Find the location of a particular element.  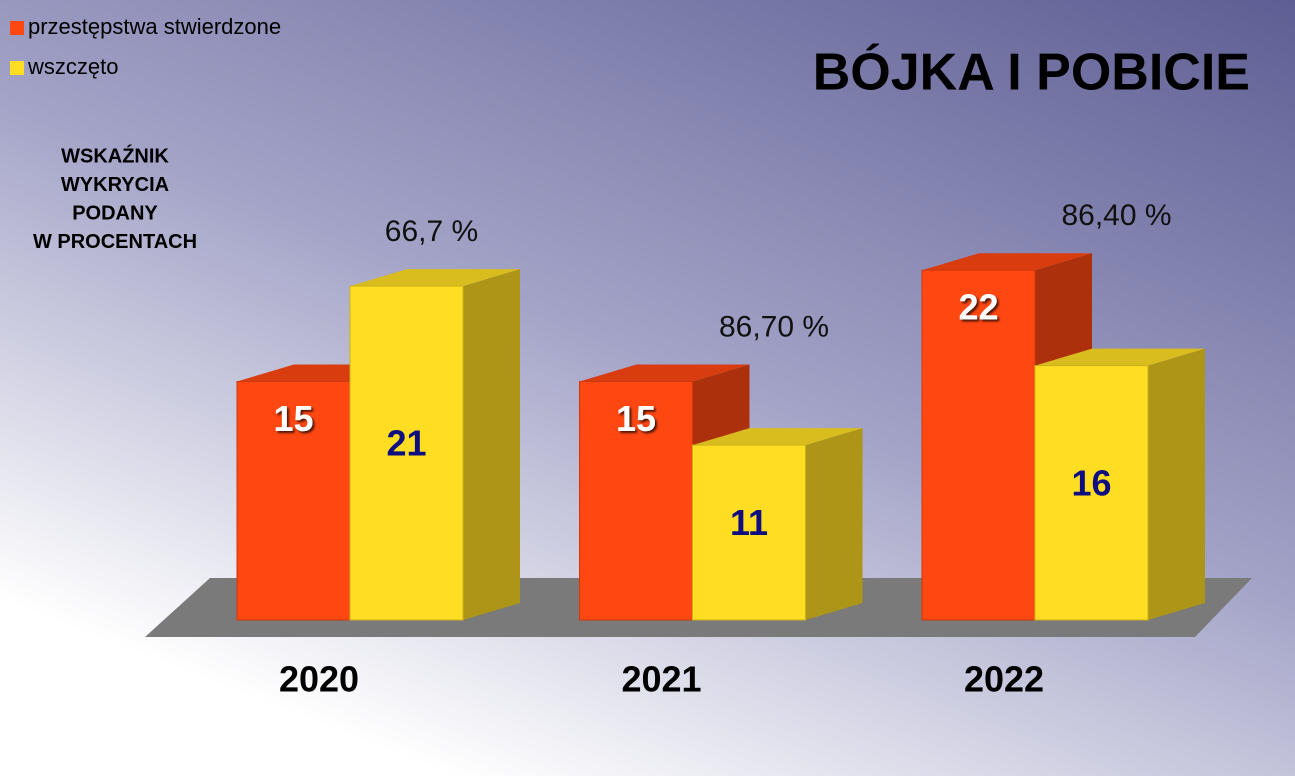

x-tick-label: 2021 is located at coordinates (661, 679).